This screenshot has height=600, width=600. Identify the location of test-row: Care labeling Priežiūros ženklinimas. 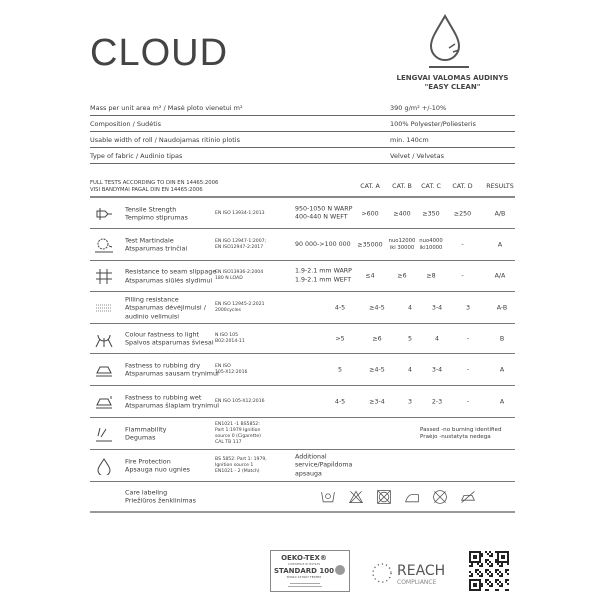
(302, 497).